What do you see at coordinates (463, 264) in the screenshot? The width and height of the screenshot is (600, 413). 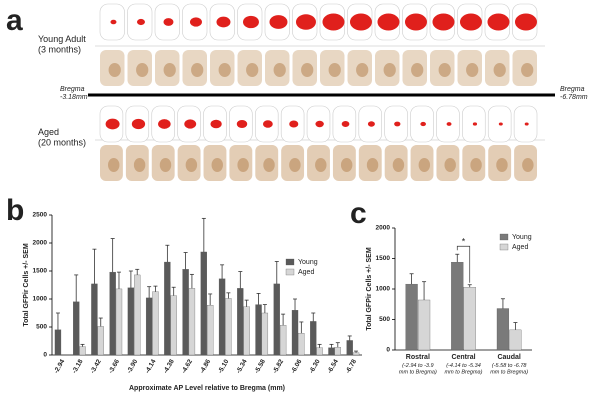 I see `significance-bracket` at bounding box center [463, 264].